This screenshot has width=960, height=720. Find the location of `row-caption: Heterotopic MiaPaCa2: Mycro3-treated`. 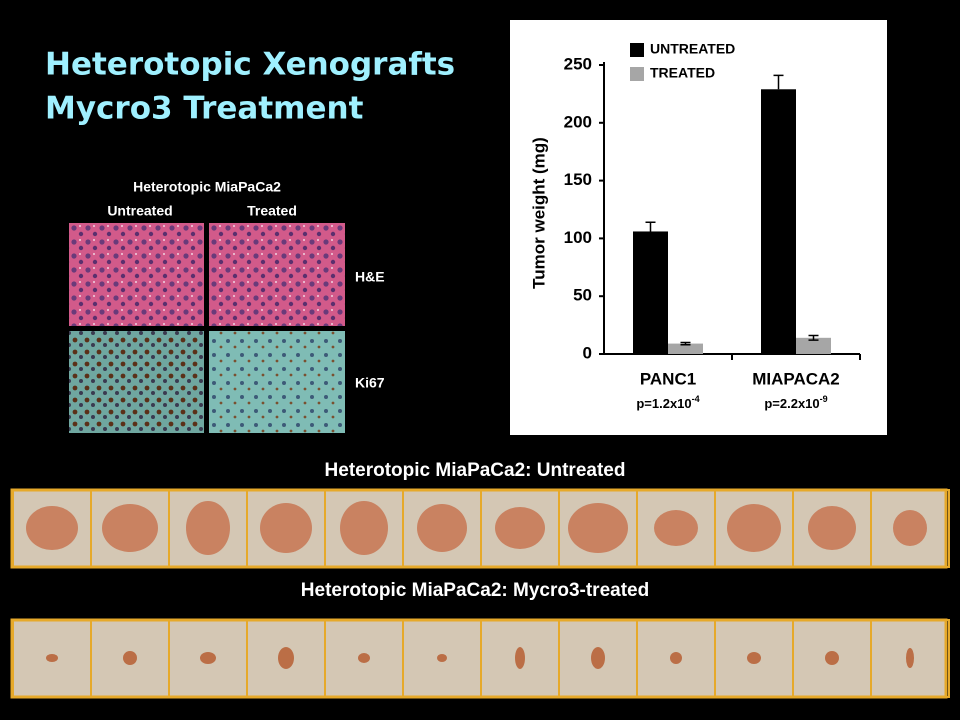

row-caption: Heterotopic MiaPaCa2: Mycro3-treated is located at coordinates (475, 590).